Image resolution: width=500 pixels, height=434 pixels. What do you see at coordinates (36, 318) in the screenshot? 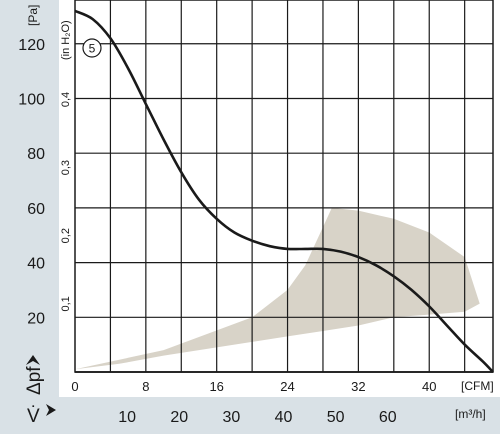
I see `y-tick-label: 20` at bounding box center [36, 318].